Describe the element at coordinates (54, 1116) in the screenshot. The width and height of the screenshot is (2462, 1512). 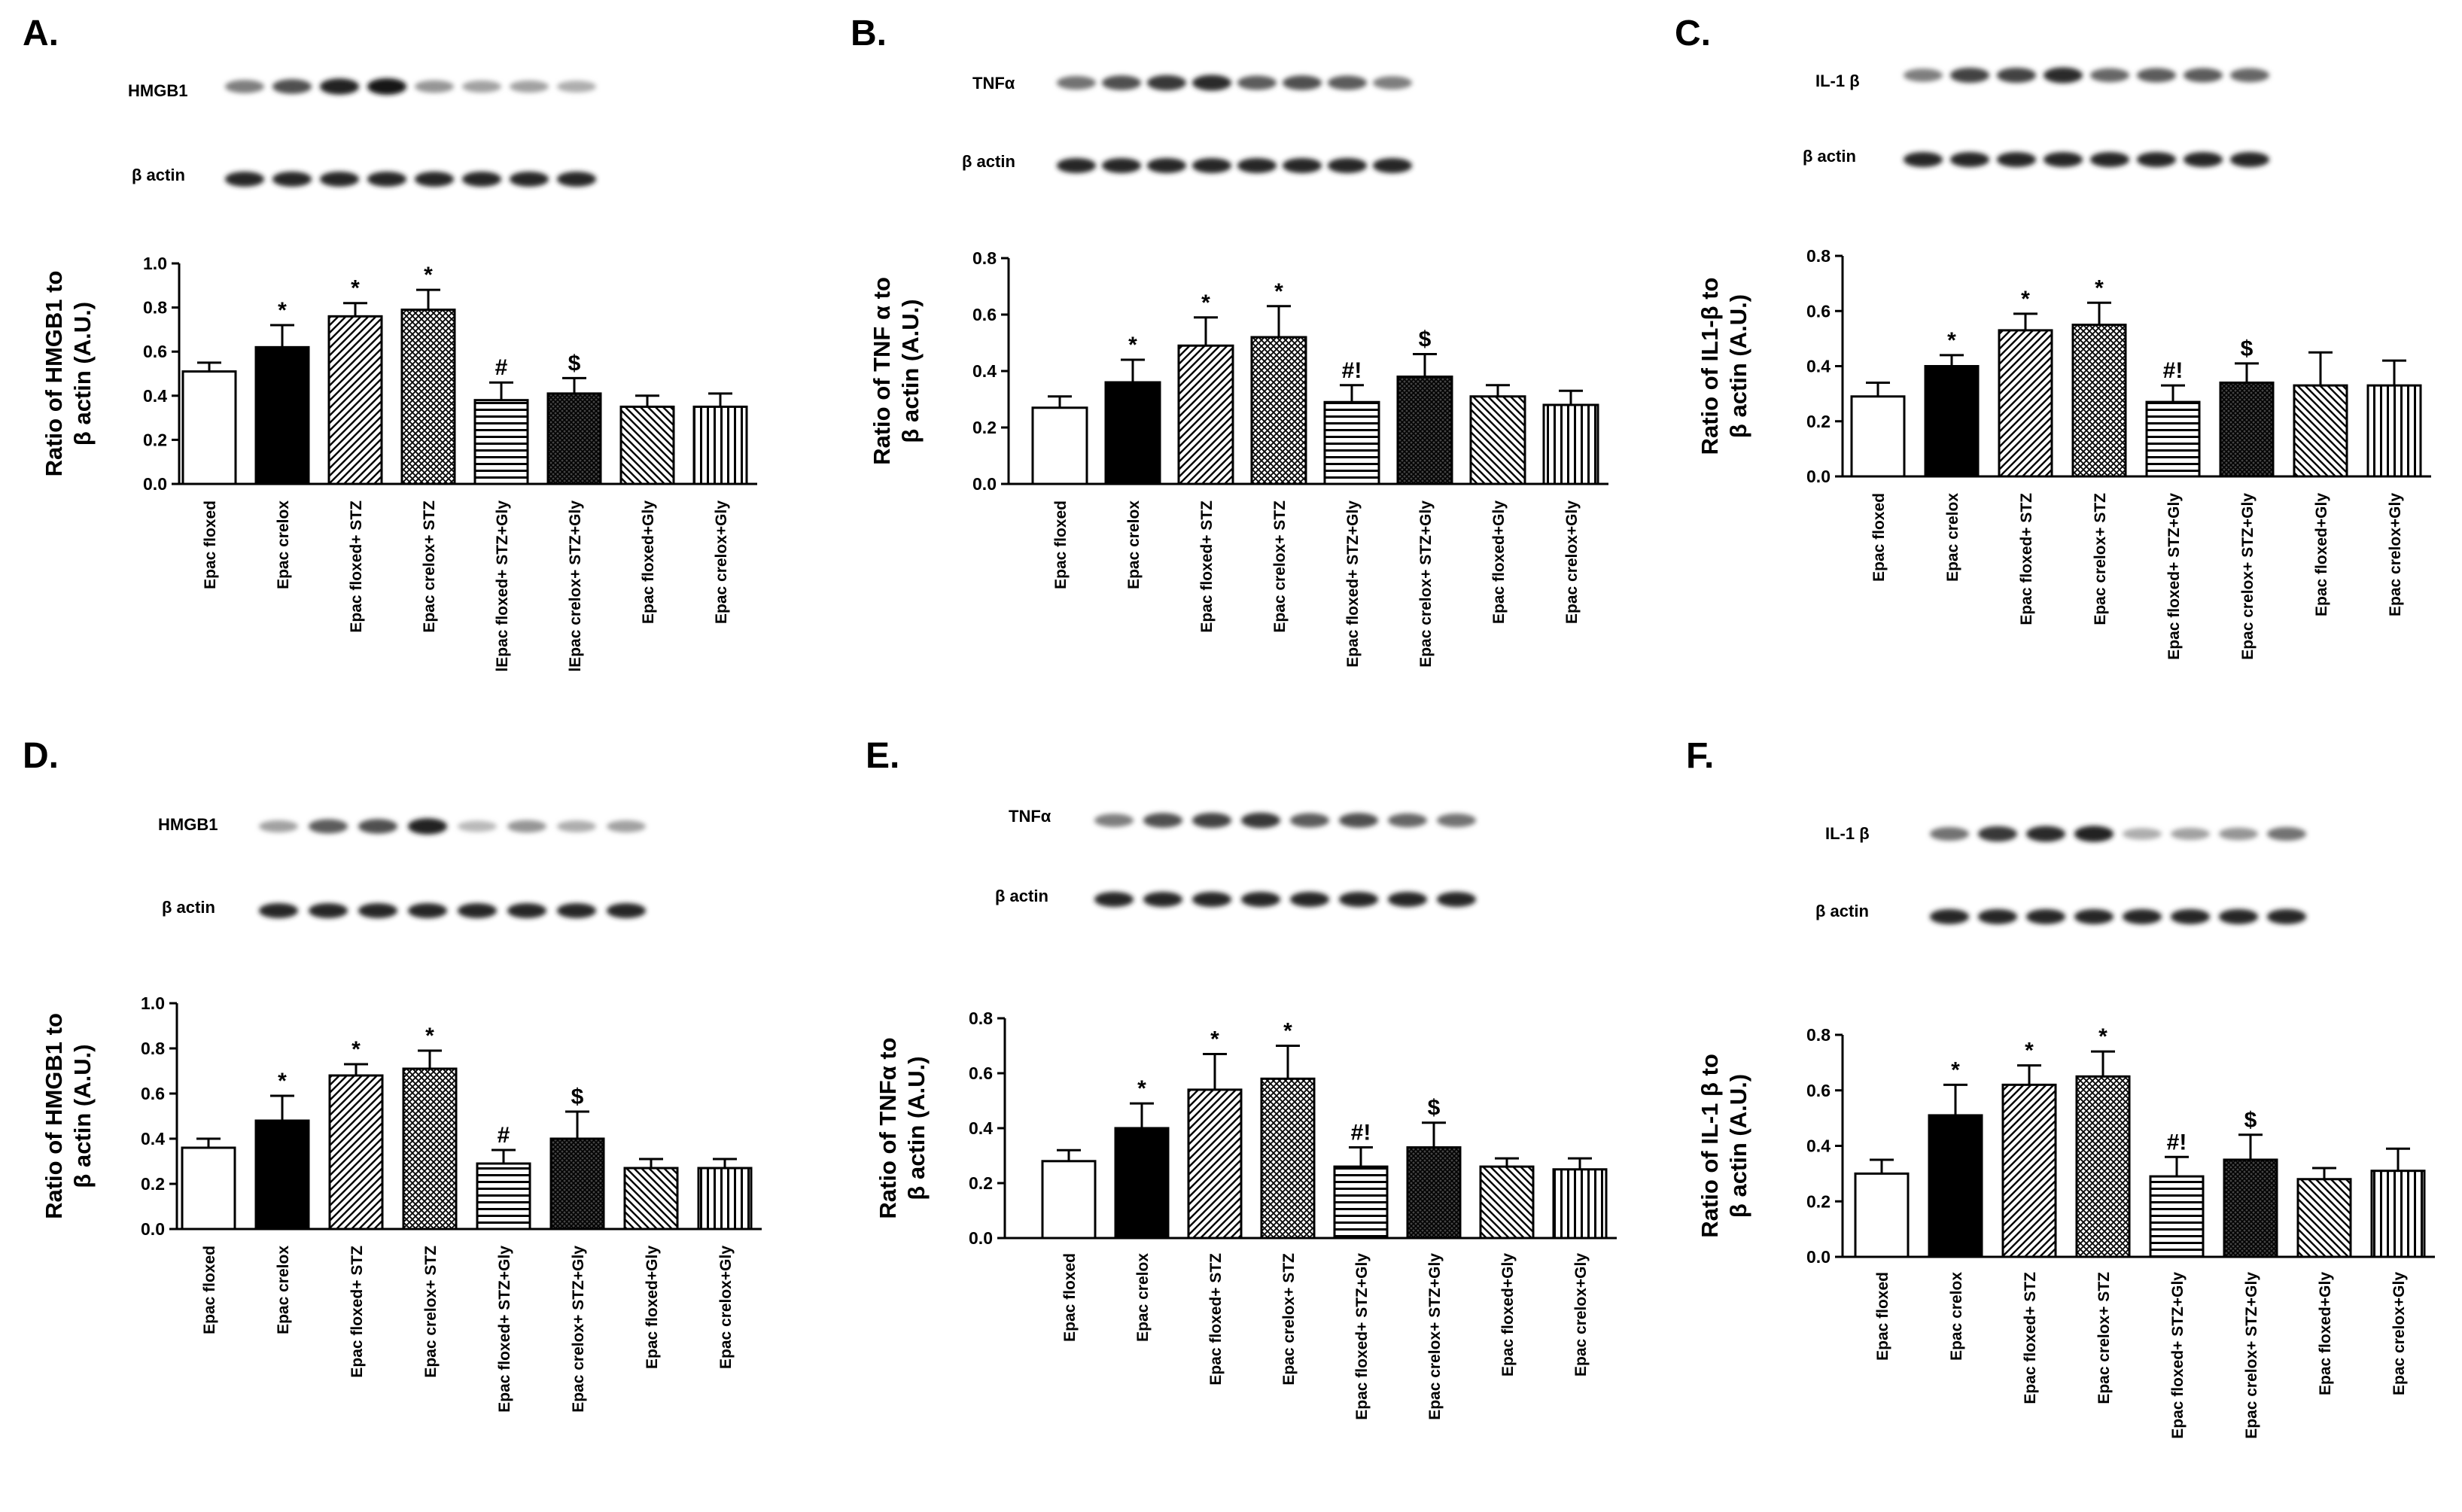
I see `y-axis-label-line1: Ratio of HMGB1 to` at that location.